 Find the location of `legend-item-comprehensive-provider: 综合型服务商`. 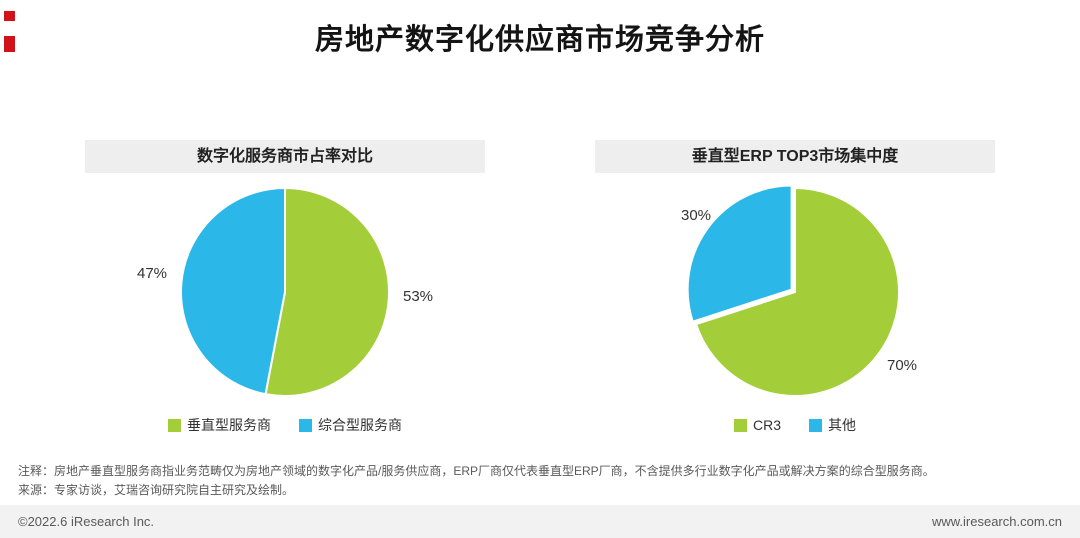

legend-item-comprehensive-provider: 综合型服务商 is located at coordinates (350, 425).